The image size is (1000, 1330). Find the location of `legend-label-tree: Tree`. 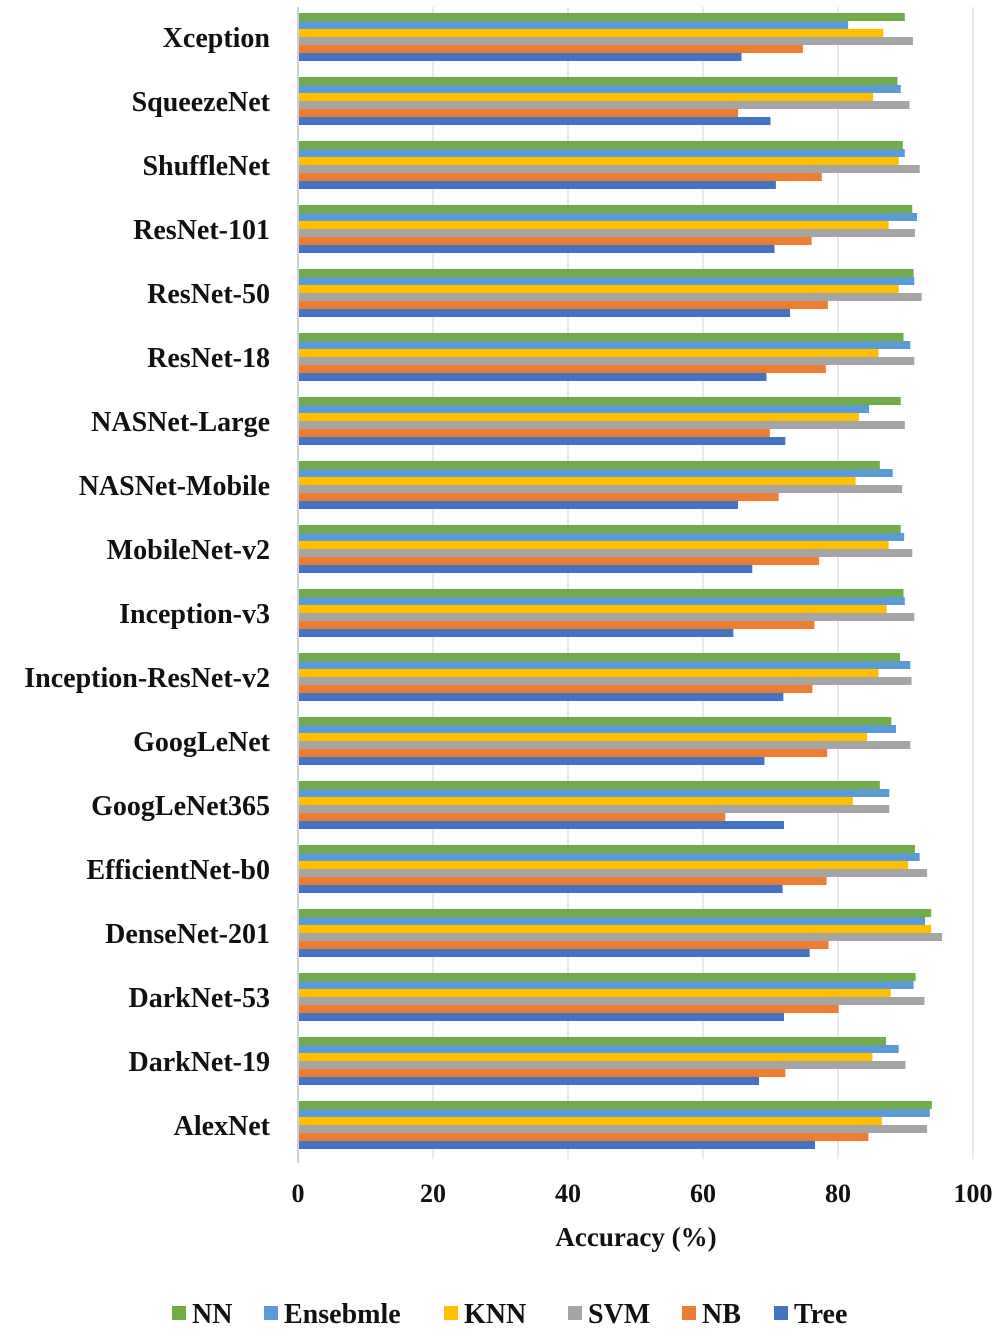

legend-label-tree: Tree is located at coordinates (820, 1314).